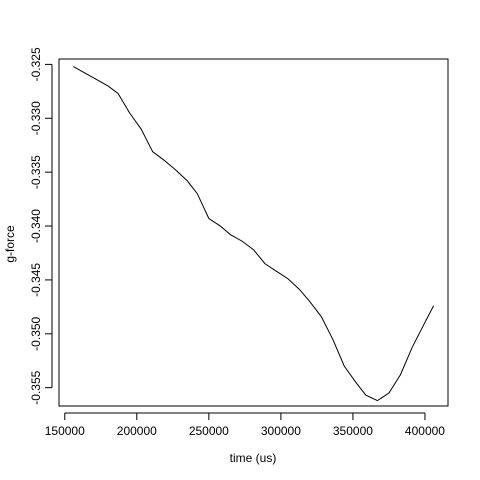 The width and height of the screenshot is (480, 480). I want to click on y-tick-label: -0.355, so click(36, 387).